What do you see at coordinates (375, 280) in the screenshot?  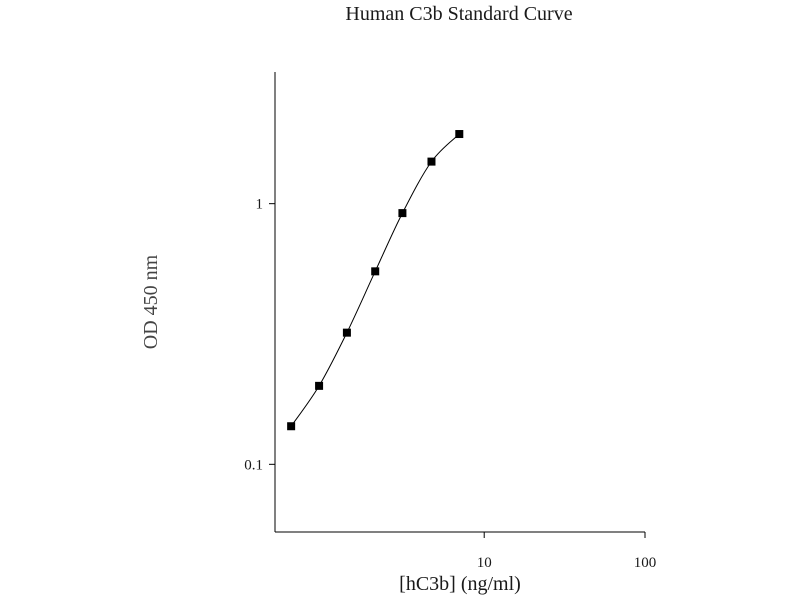 I see `data-points` at bounding box center [375, 280].